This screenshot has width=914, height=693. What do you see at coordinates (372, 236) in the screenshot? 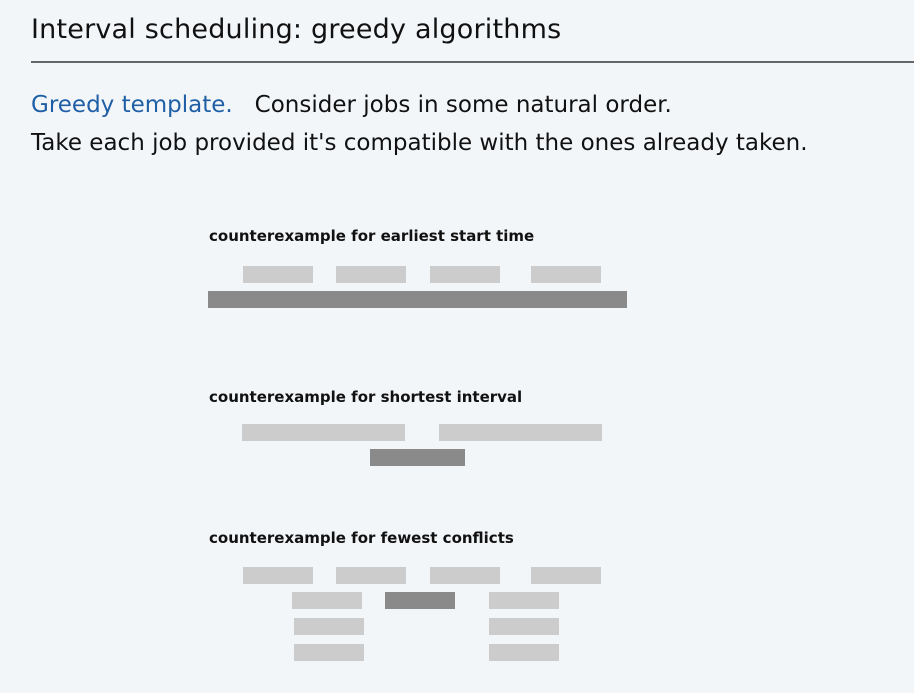
I see `counterexample-earliest-start-label: counterexample for earliest start time` at bounding box center [372, 236].